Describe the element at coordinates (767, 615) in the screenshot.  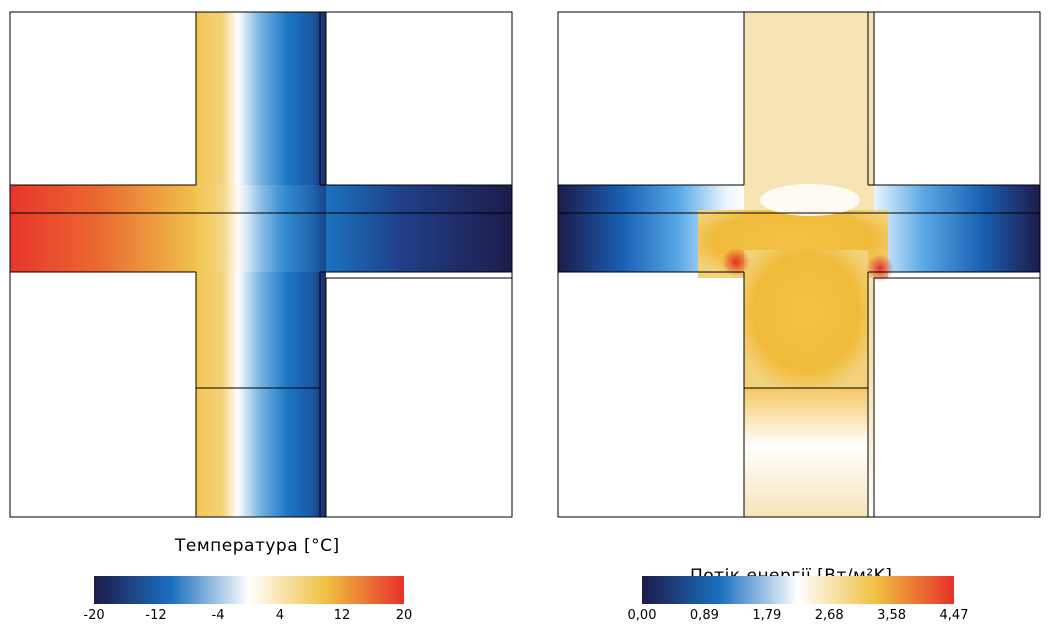
I see `colorbar-tick-label: 1,79` at that location.